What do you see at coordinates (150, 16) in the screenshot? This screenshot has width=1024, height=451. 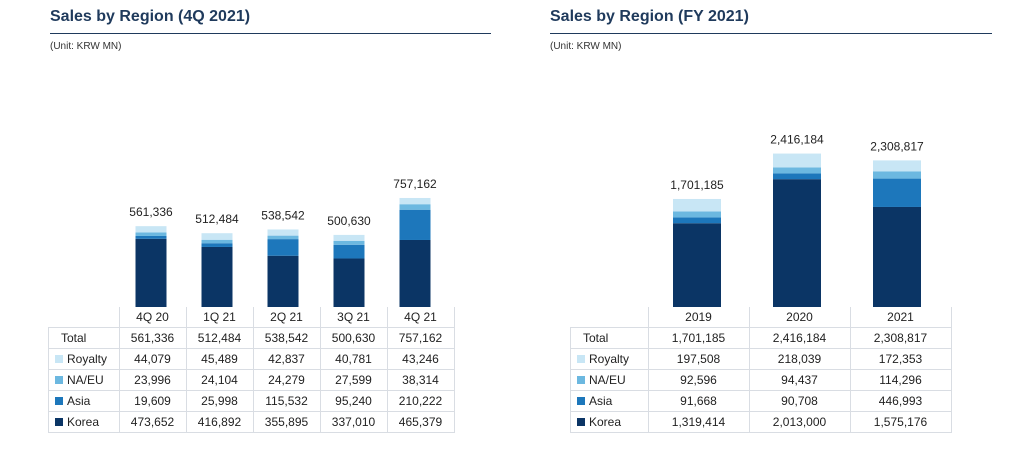 I see `panel-title: Sales by Region (4Q 2021)` at bounding box center [150, 16].